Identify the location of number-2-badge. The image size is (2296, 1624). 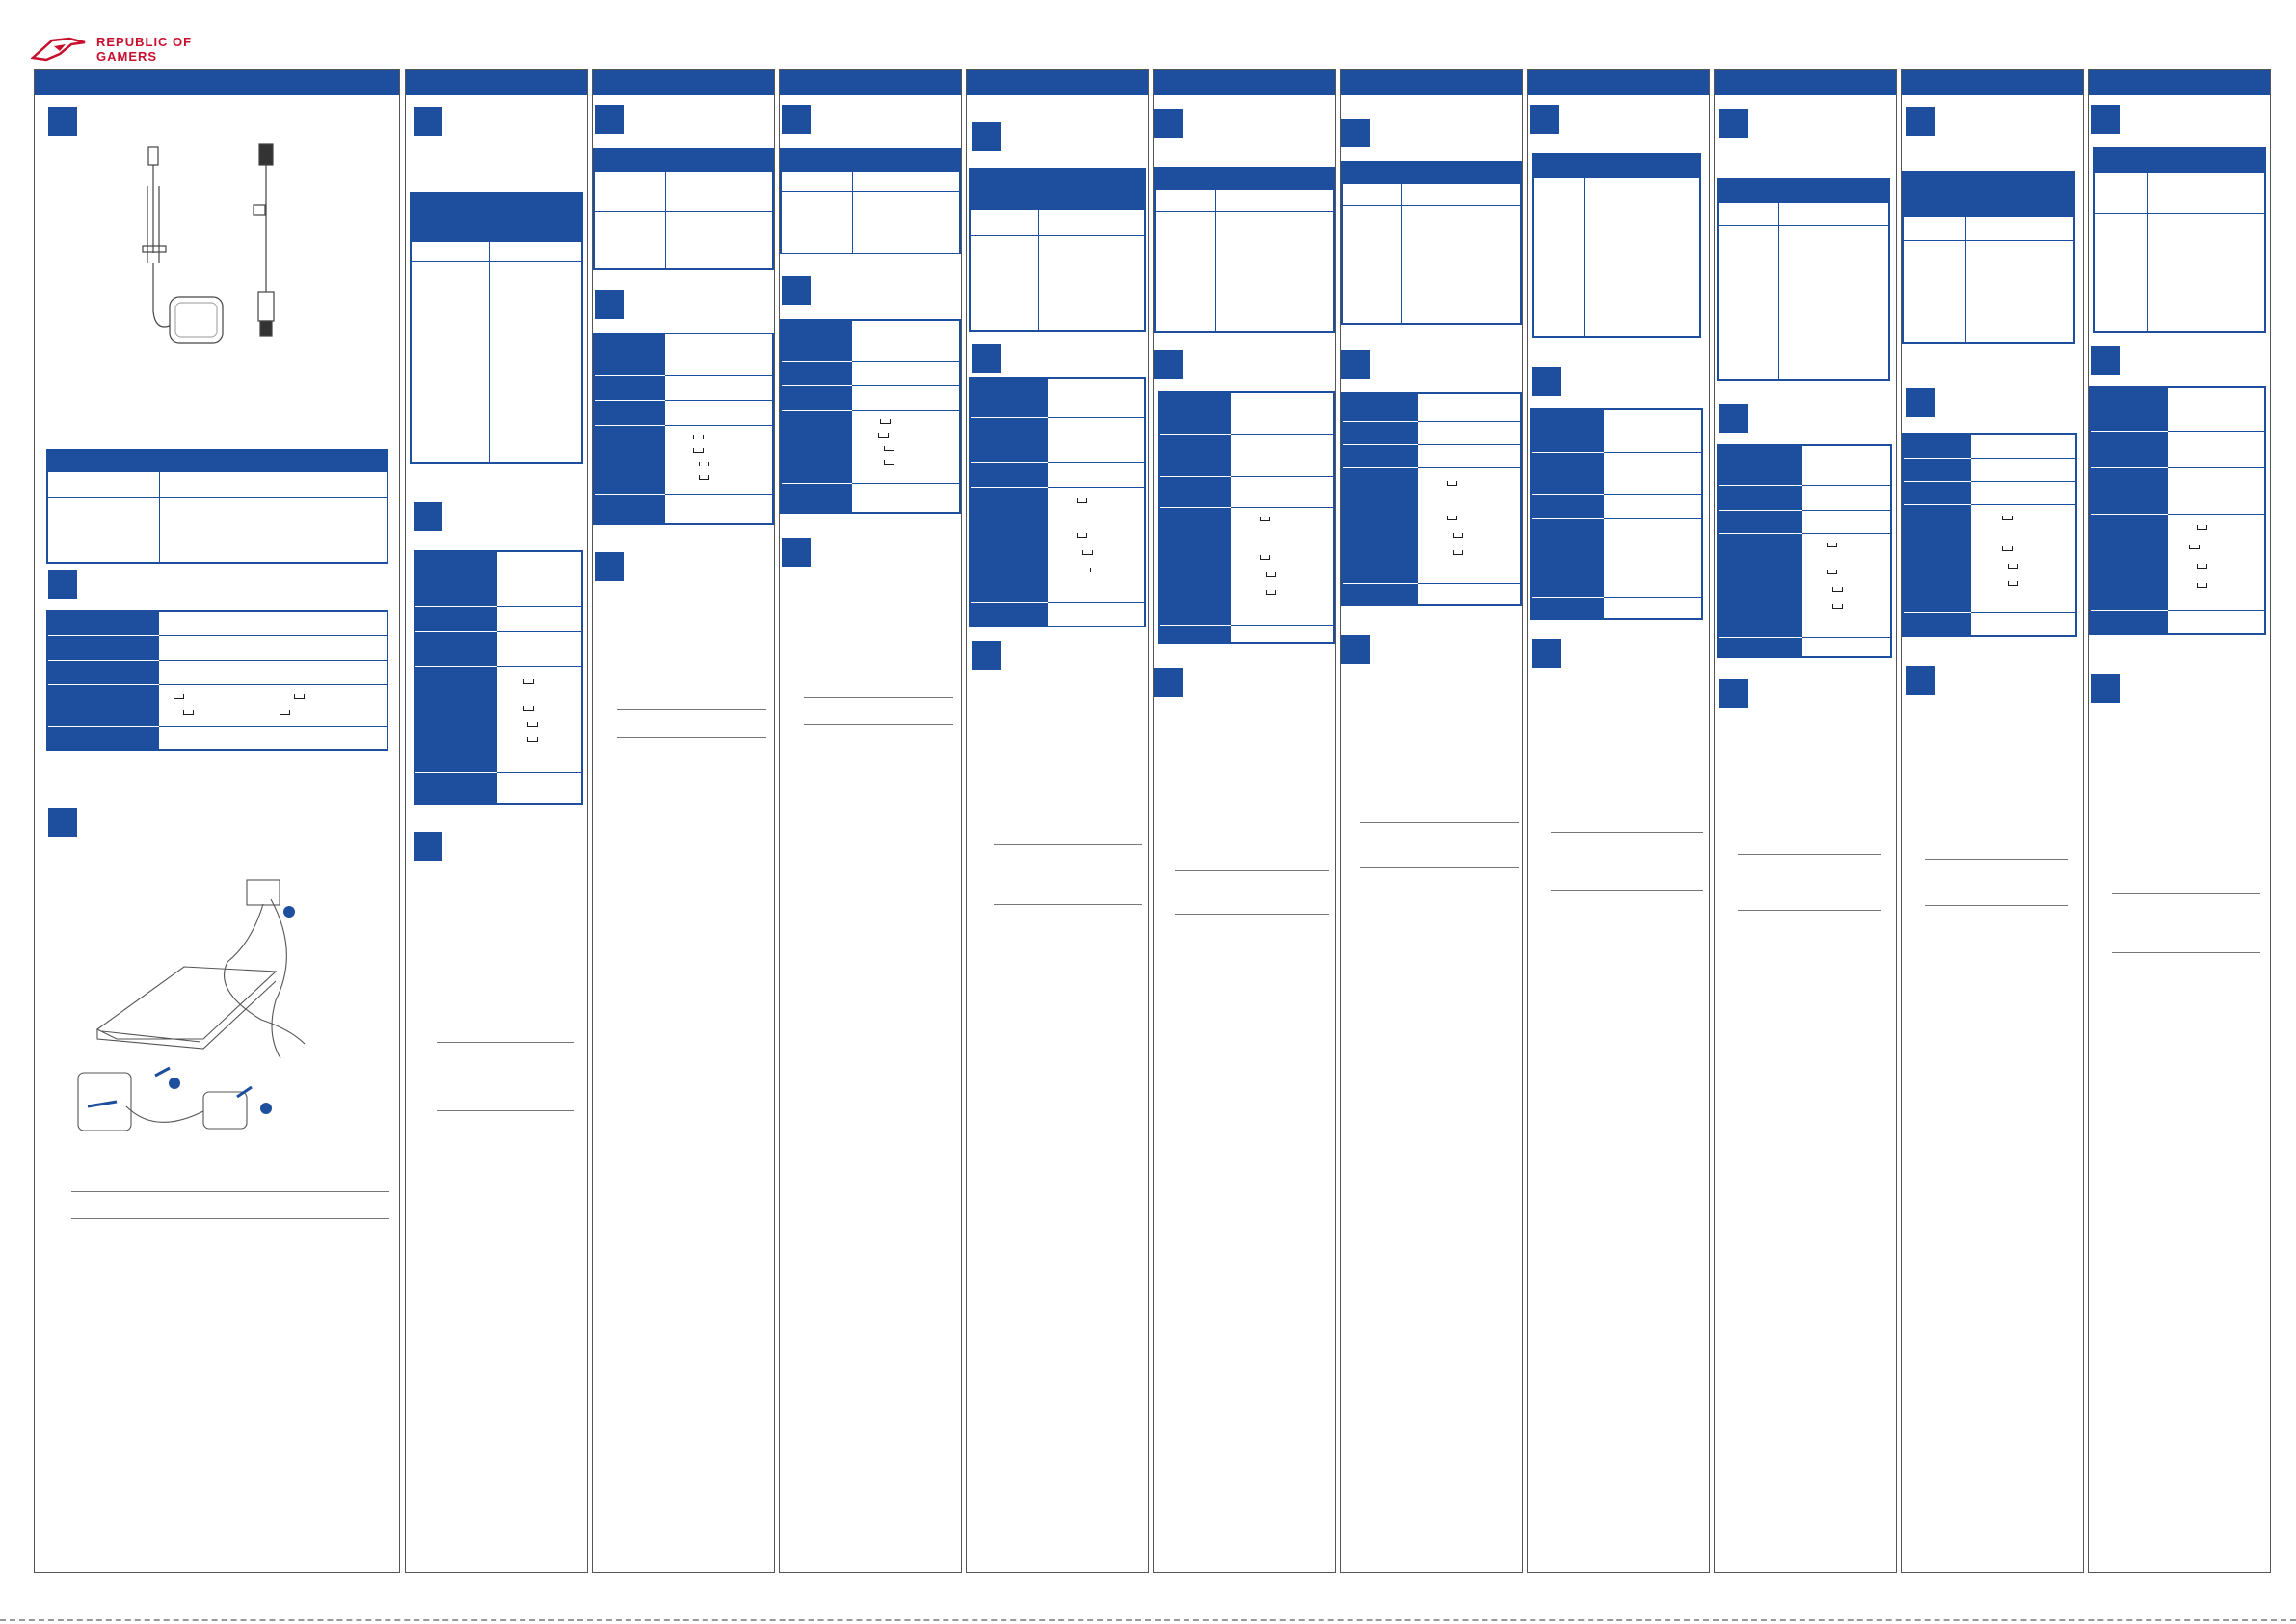
(175, 1083).